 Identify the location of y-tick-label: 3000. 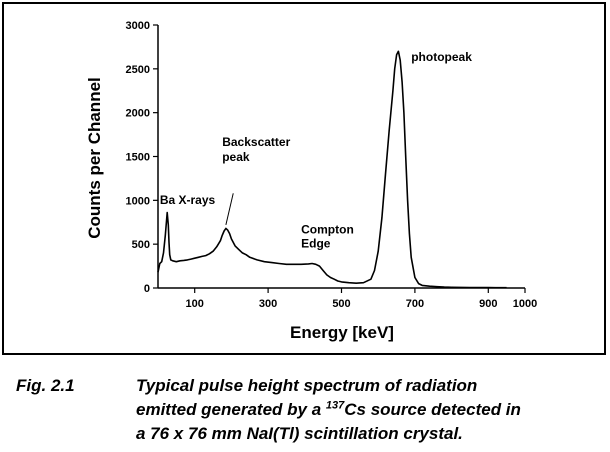
(138, 26).